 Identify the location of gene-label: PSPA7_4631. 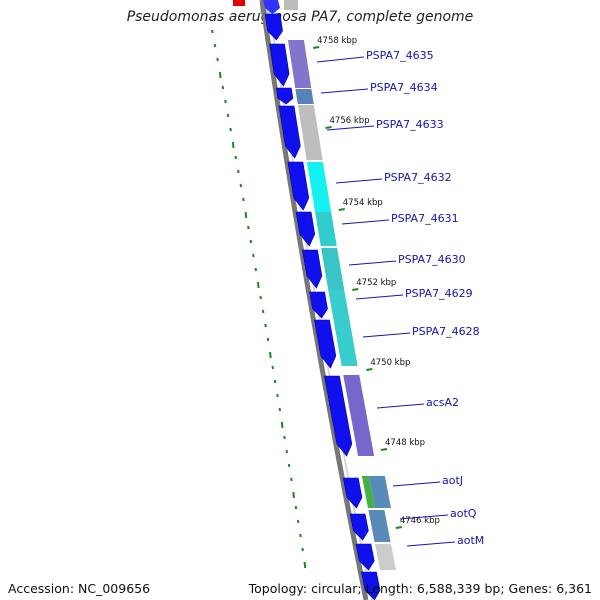
(425, 218).